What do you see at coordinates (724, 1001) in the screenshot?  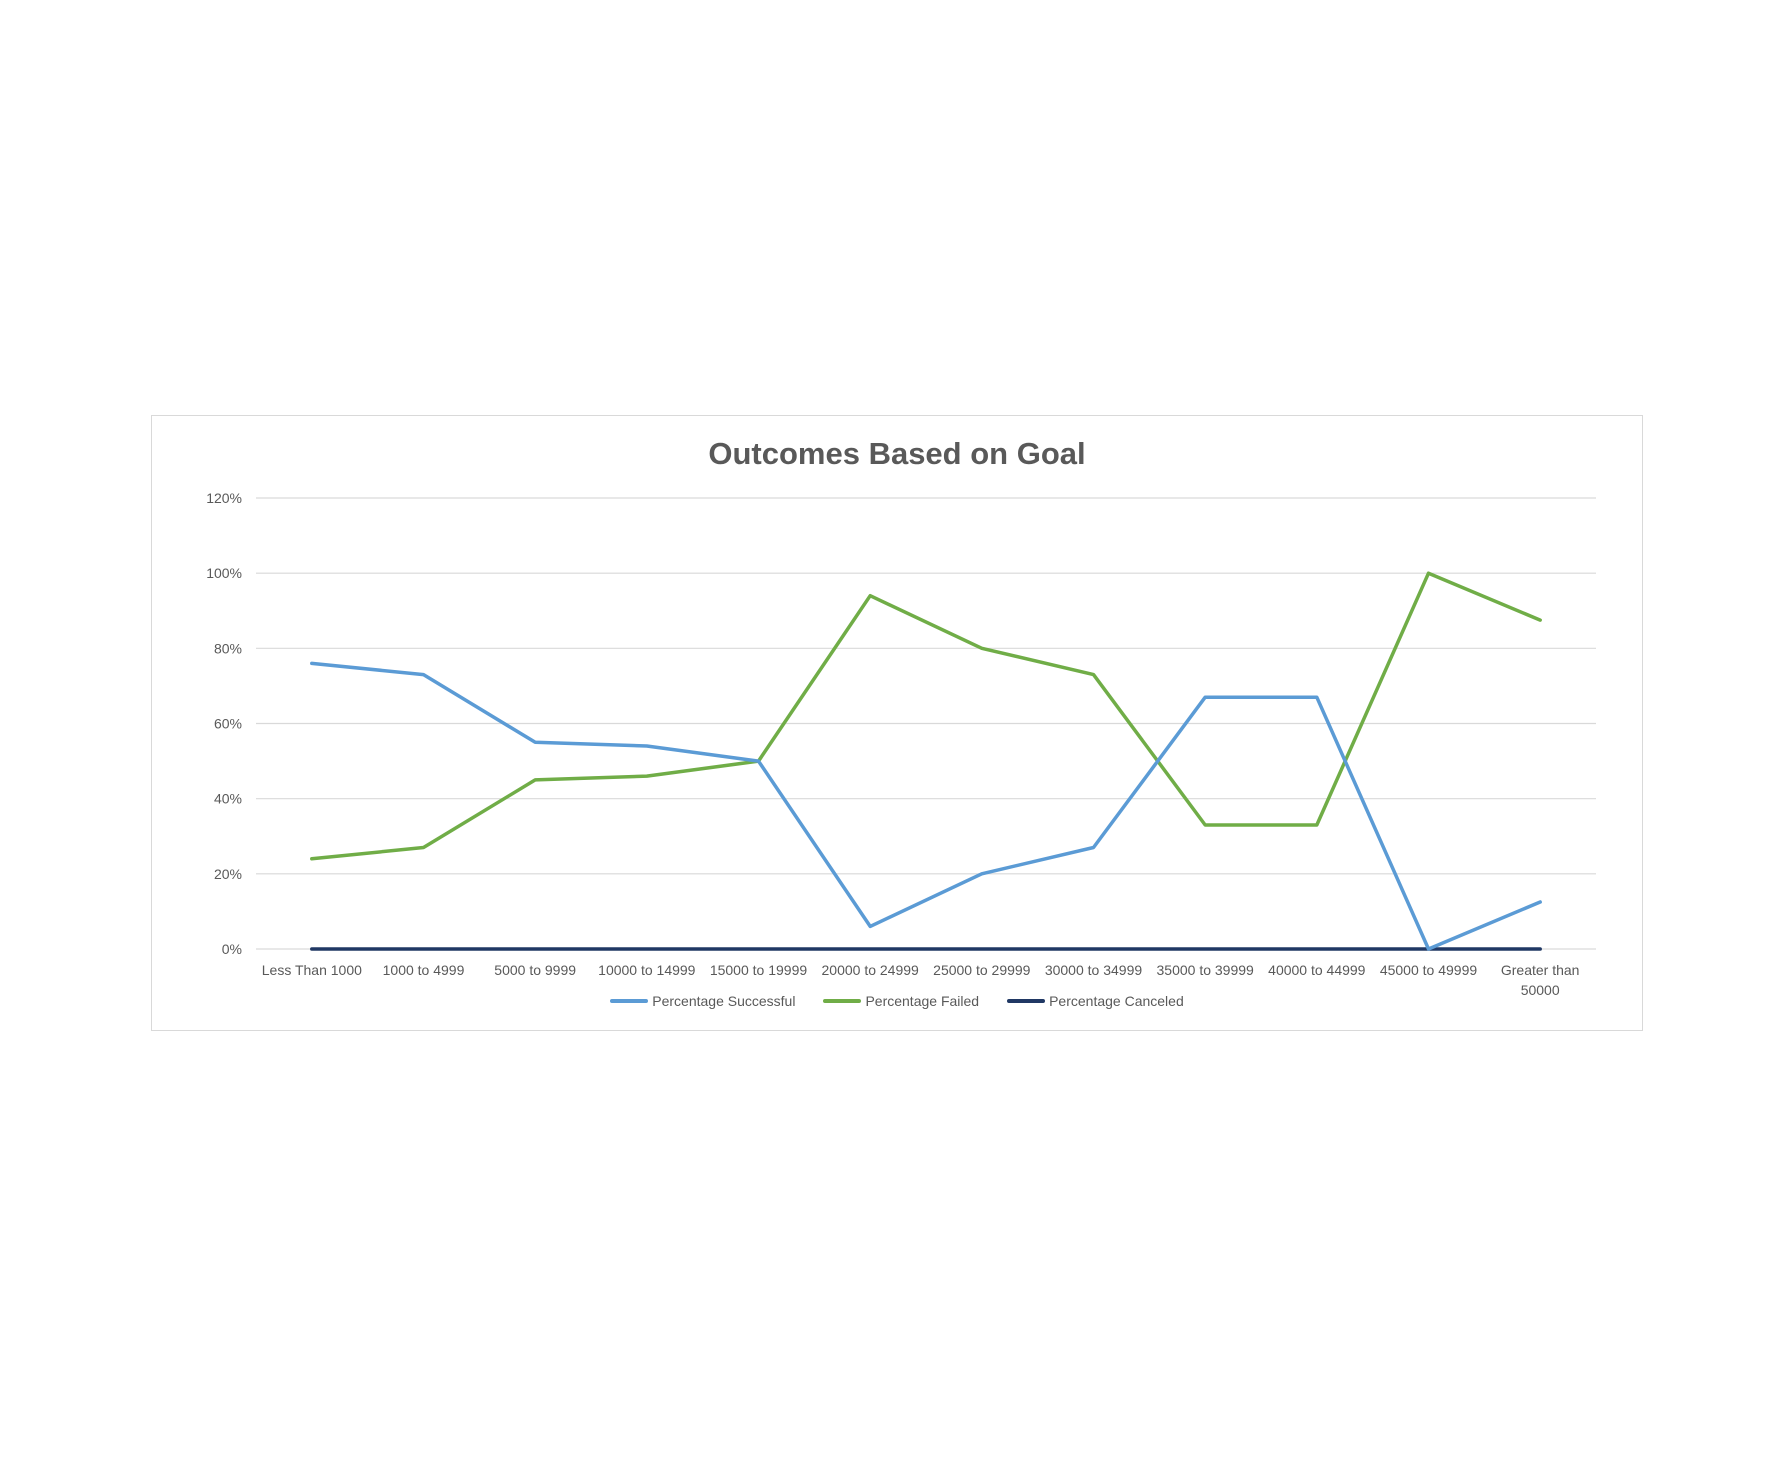 I see `legend-label: Percentage Successful` at bounding box center [724, 1001].